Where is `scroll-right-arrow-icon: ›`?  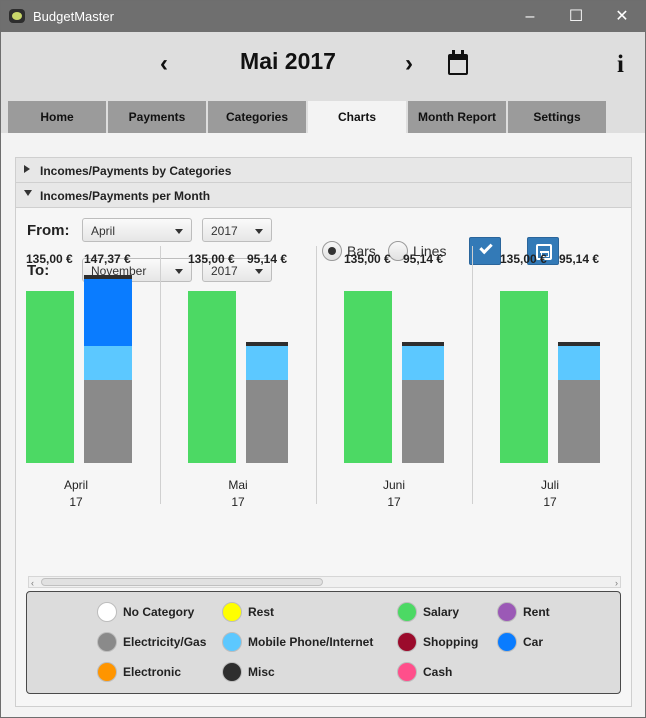 scroll-right-arrow-icon: › is located at coordinates (616, 583).